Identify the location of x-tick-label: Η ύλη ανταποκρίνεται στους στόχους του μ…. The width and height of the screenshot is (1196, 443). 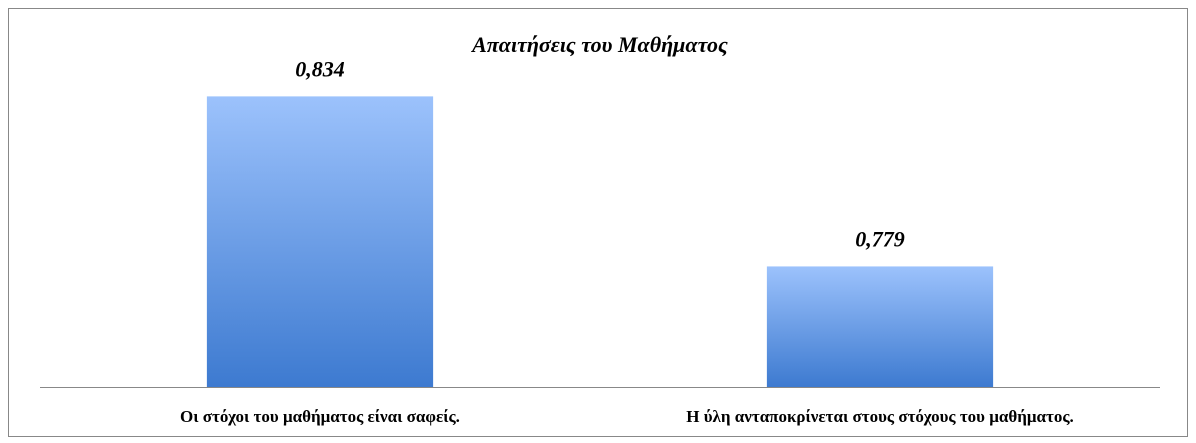
(880, 416).